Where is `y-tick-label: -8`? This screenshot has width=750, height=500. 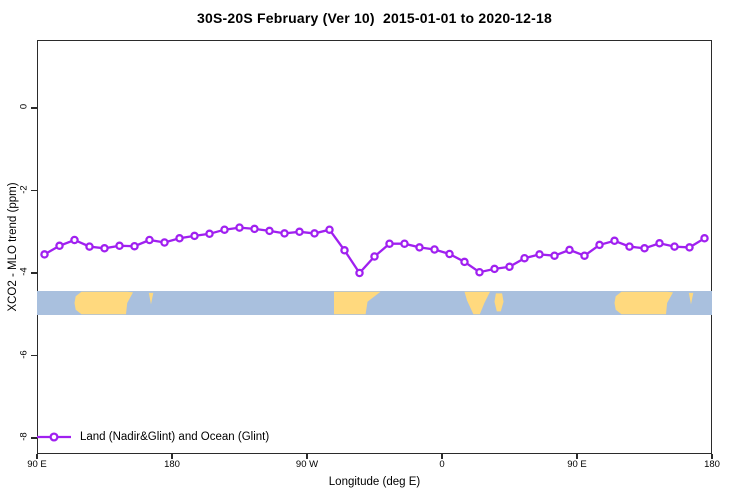
y-tick-label: -8 is located at coordinates (24, 436).